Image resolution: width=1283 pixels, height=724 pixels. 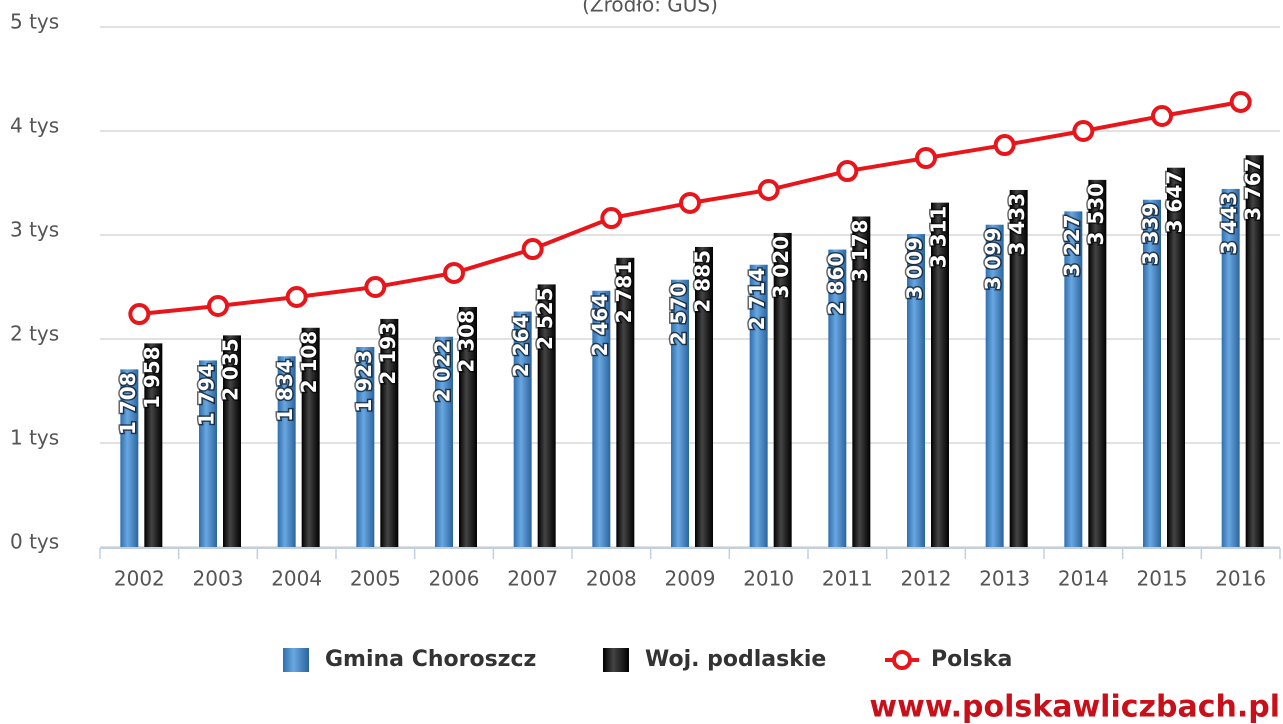 I want to click on value-label: 2 193, so click(x=388, y=353).